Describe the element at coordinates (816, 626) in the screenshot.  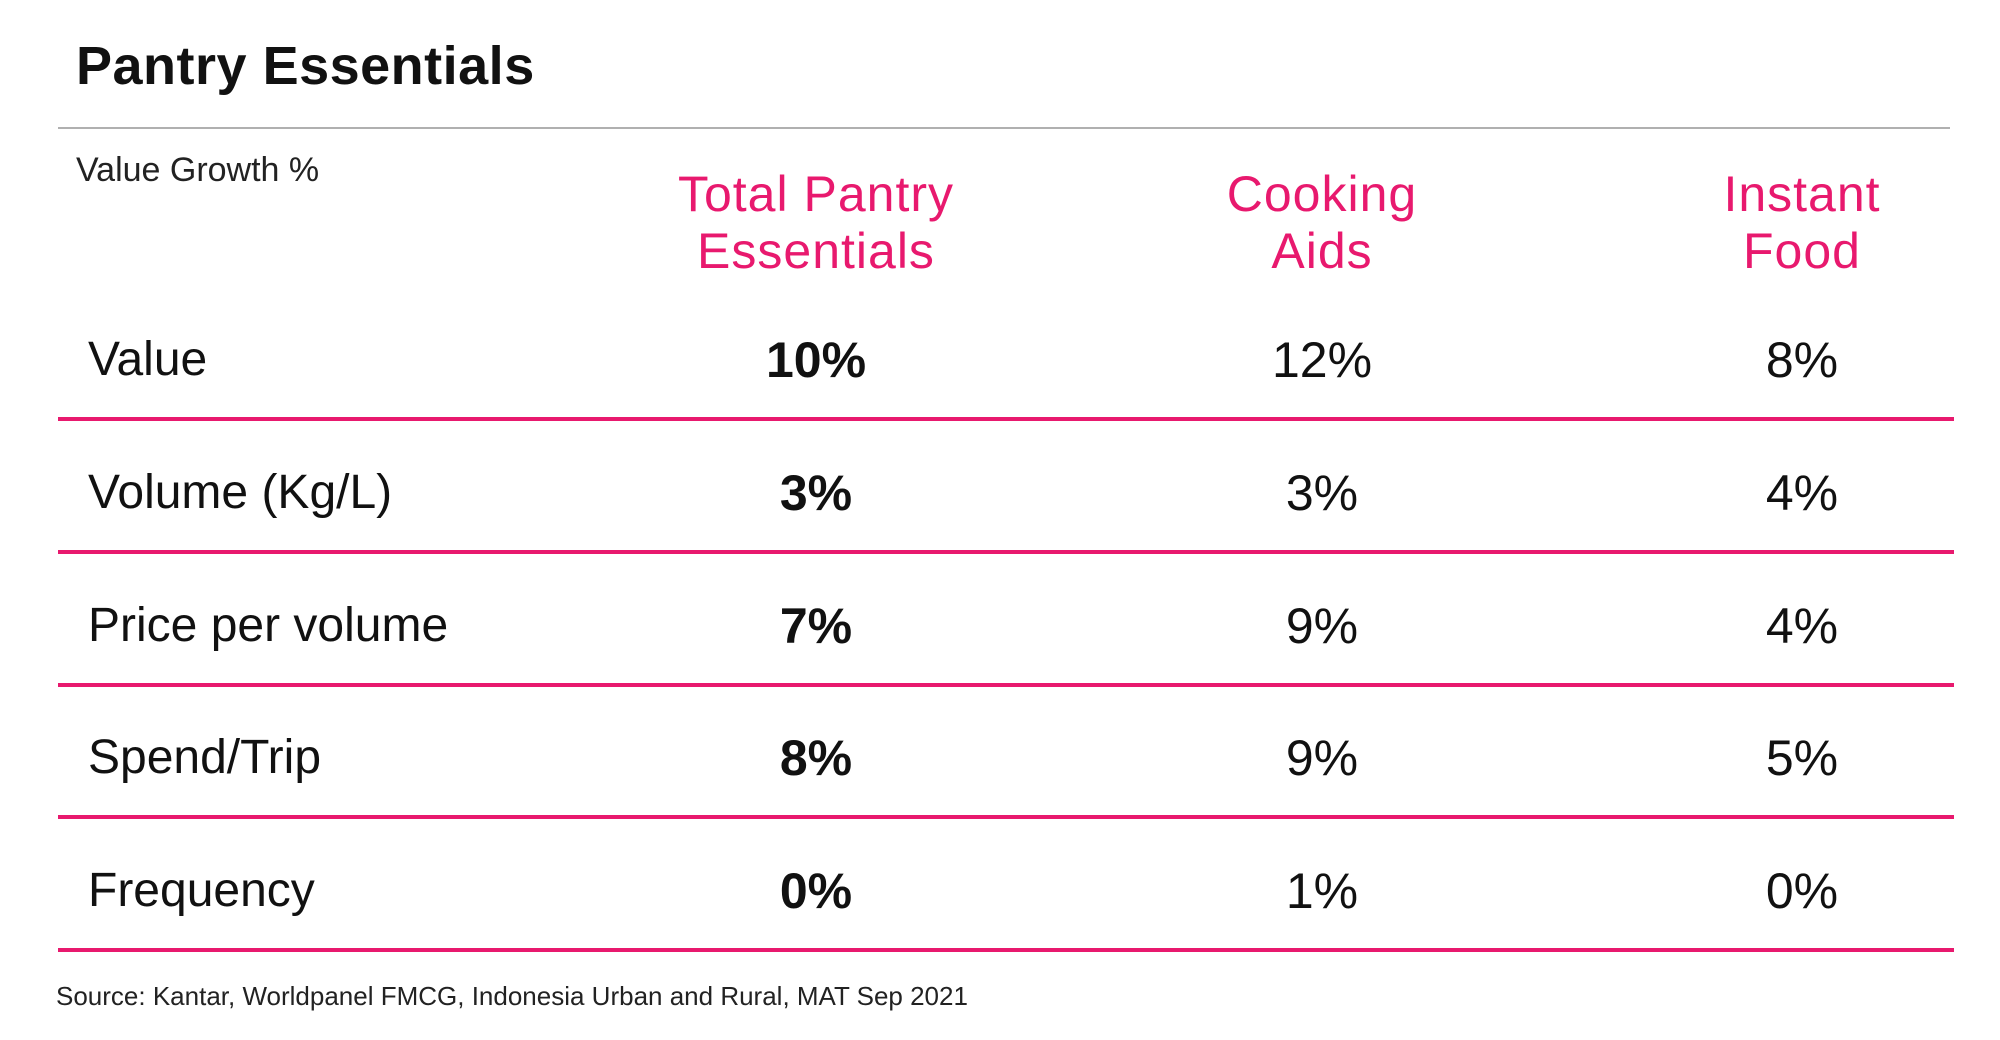
I see `cell-price-total: 7%` at that location.